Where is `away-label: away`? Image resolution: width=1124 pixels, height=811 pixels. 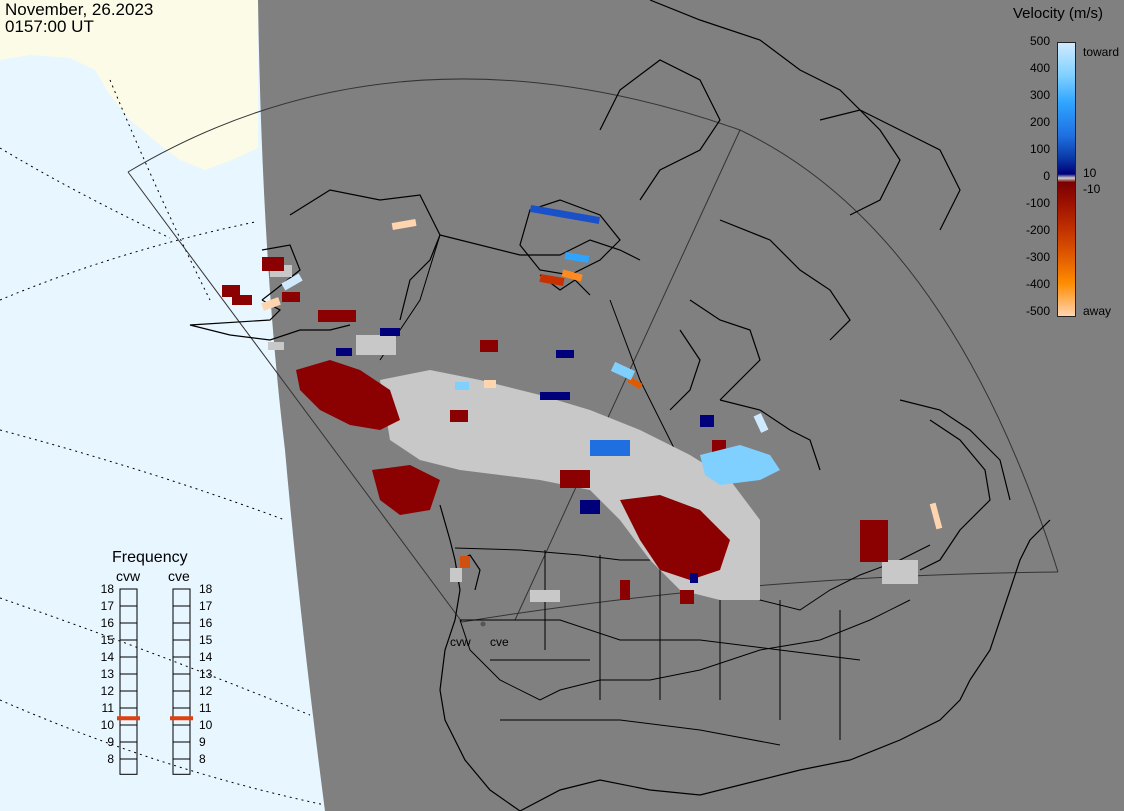 away-label: away is located at coordinates (1097, 311).